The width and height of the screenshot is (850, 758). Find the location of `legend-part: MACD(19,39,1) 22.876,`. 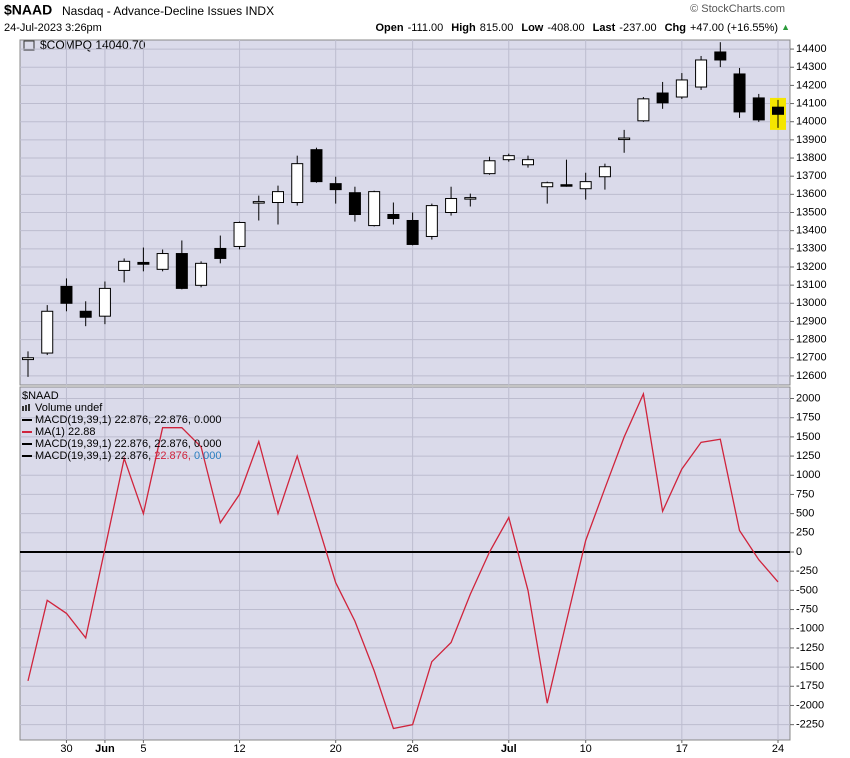

legend-part: MACD(19,39,1) 22.876, is located at coordinates (94, 456).